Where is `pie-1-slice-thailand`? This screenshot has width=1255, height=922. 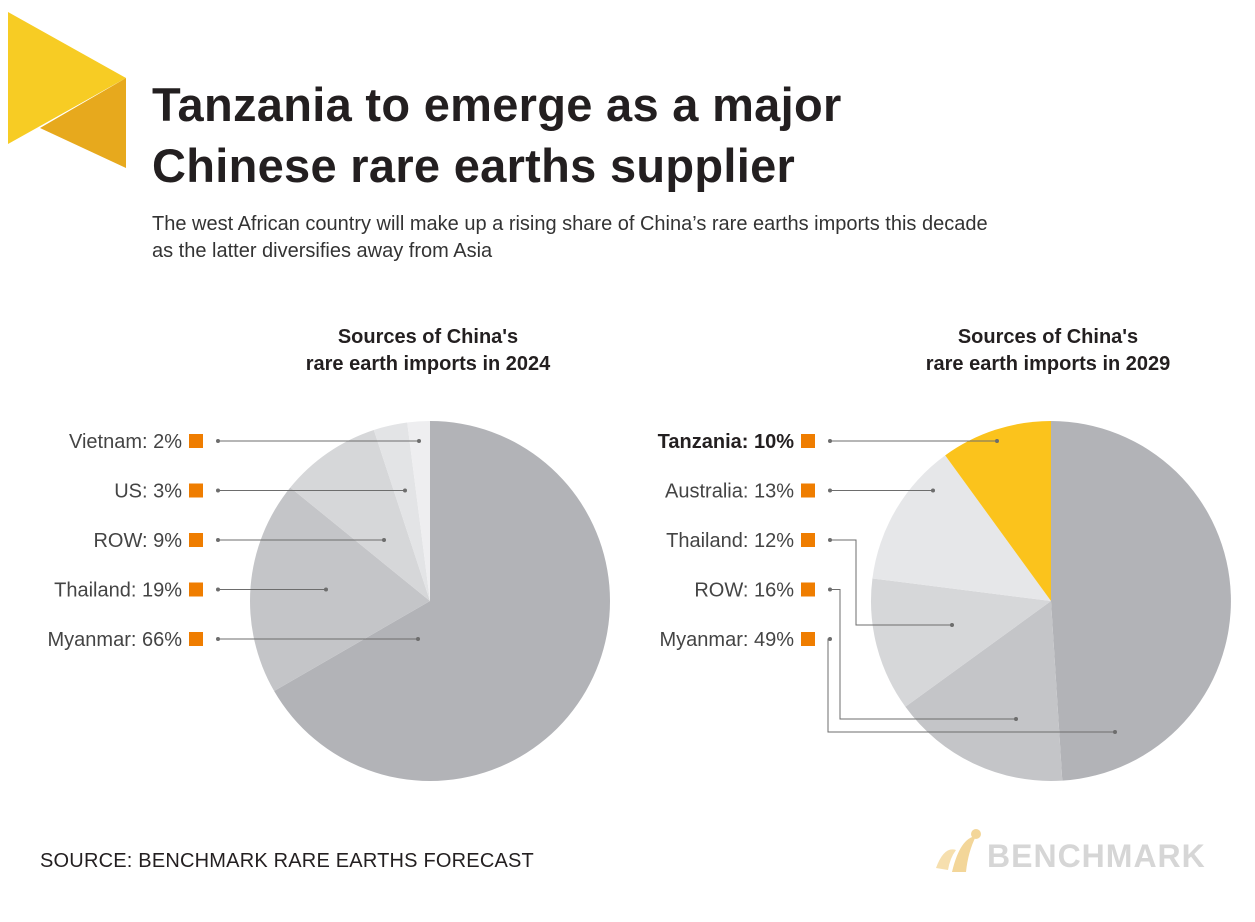 pie-1-slice-thailand is located at coordinates (961, 642).